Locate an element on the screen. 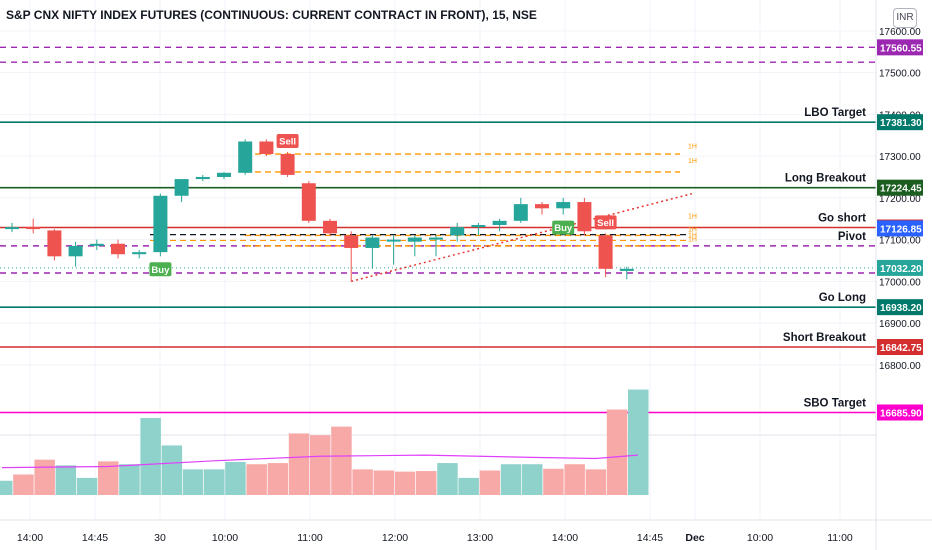 The width and height of the screenshot is (932, 550). price-tag: 16938.20 is located at coordinates (900, 307).